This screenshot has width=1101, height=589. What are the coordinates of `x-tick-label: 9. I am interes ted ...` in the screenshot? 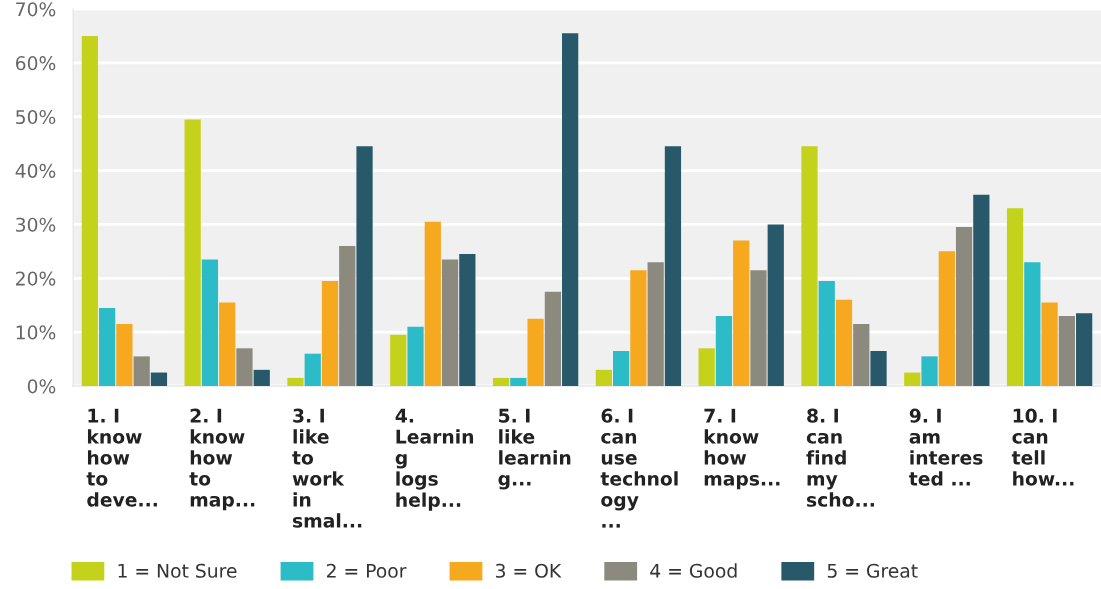 It's located at (946, 447).